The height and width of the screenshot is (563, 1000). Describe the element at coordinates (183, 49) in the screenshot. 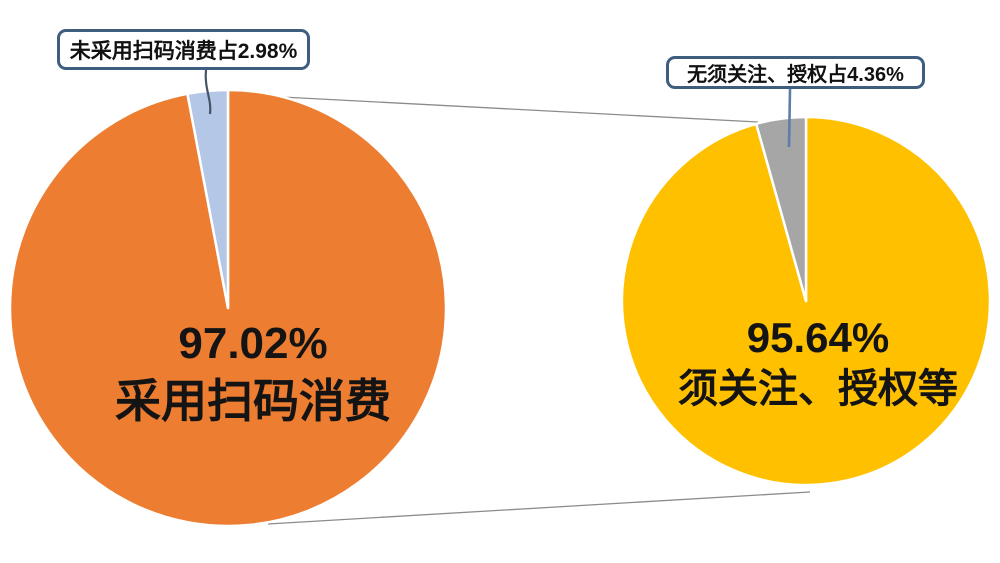

I see `left-callout-label: 未采用扫码消费占2.98%` at that location.